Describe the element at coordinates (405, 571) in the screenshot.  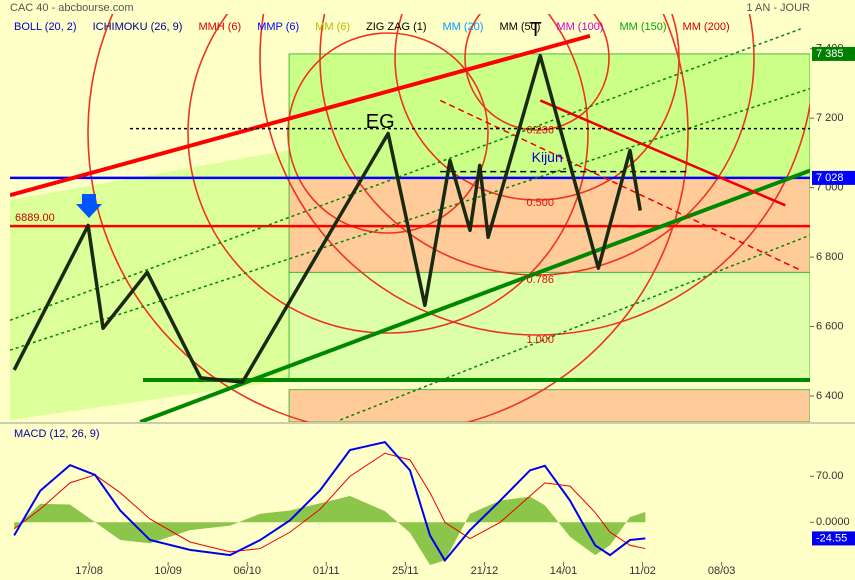
I see `x-tick-label: 25/11` at that location.